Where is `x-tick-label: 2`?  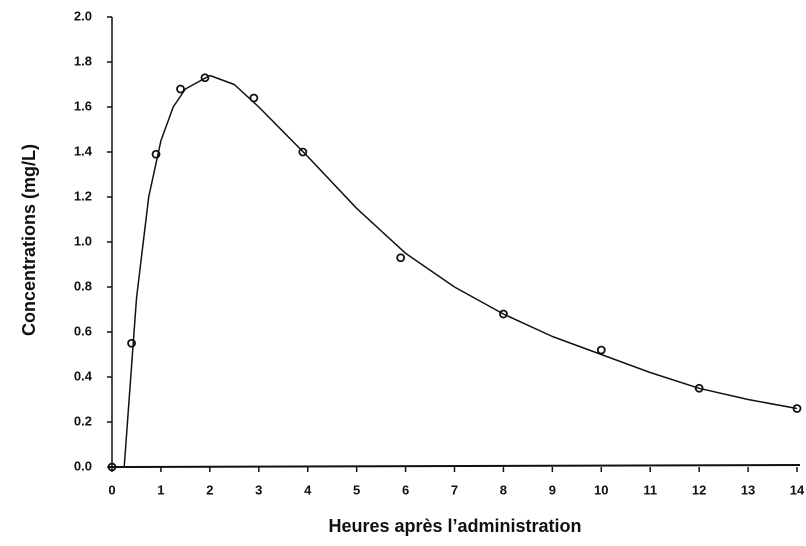 x-tick-label: 2 is located at coordinates (209, 489).